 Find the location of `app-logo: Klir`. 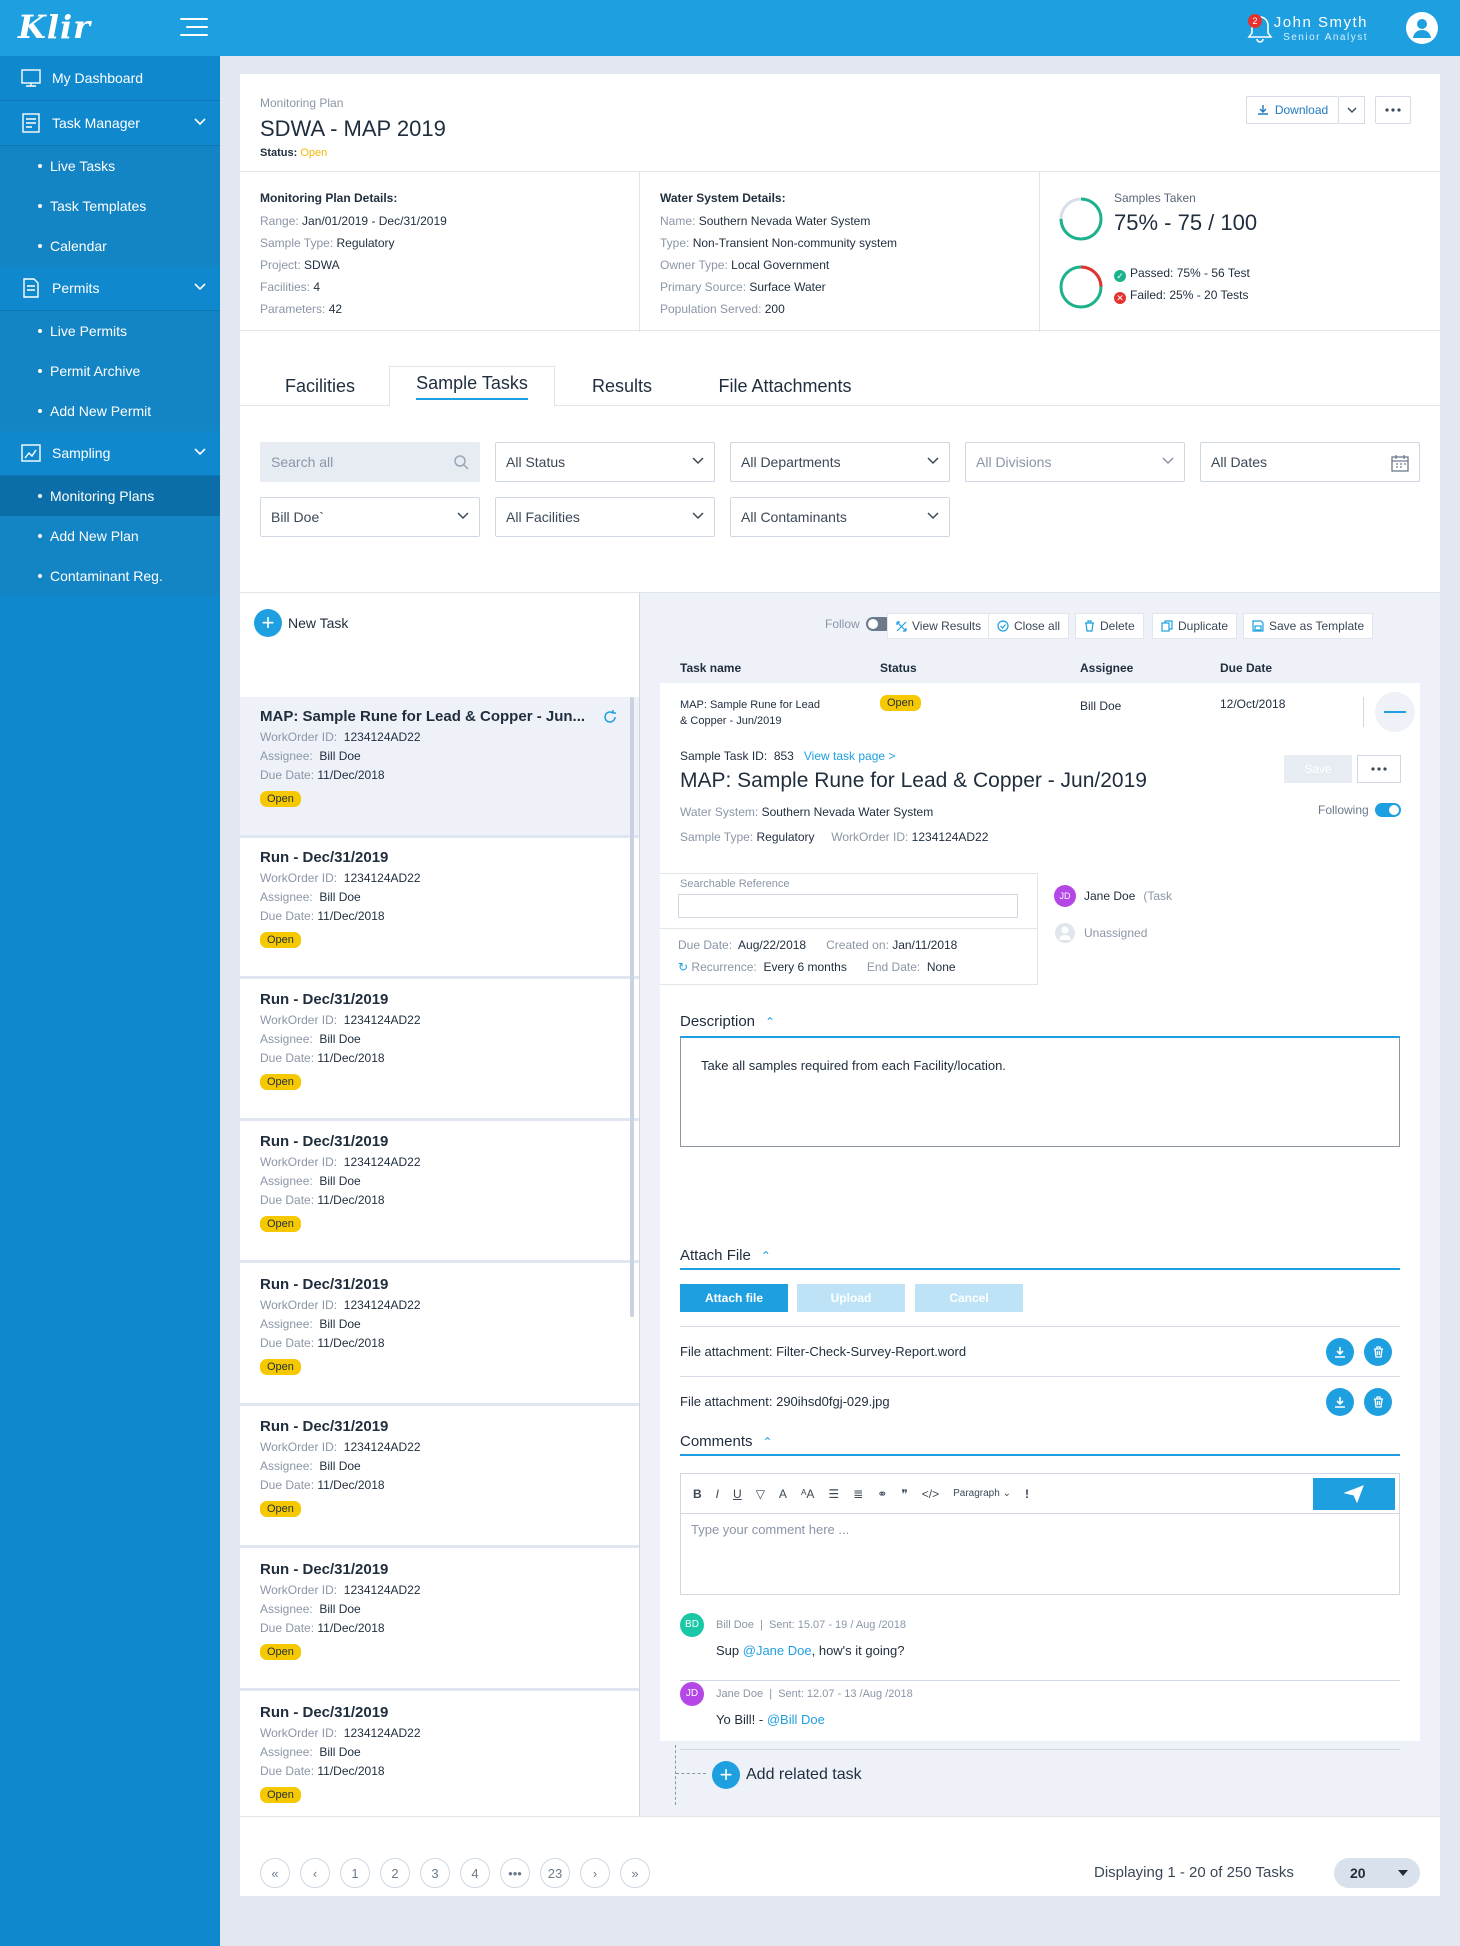

app-logo: Klir is located at coordinates (54, 27).